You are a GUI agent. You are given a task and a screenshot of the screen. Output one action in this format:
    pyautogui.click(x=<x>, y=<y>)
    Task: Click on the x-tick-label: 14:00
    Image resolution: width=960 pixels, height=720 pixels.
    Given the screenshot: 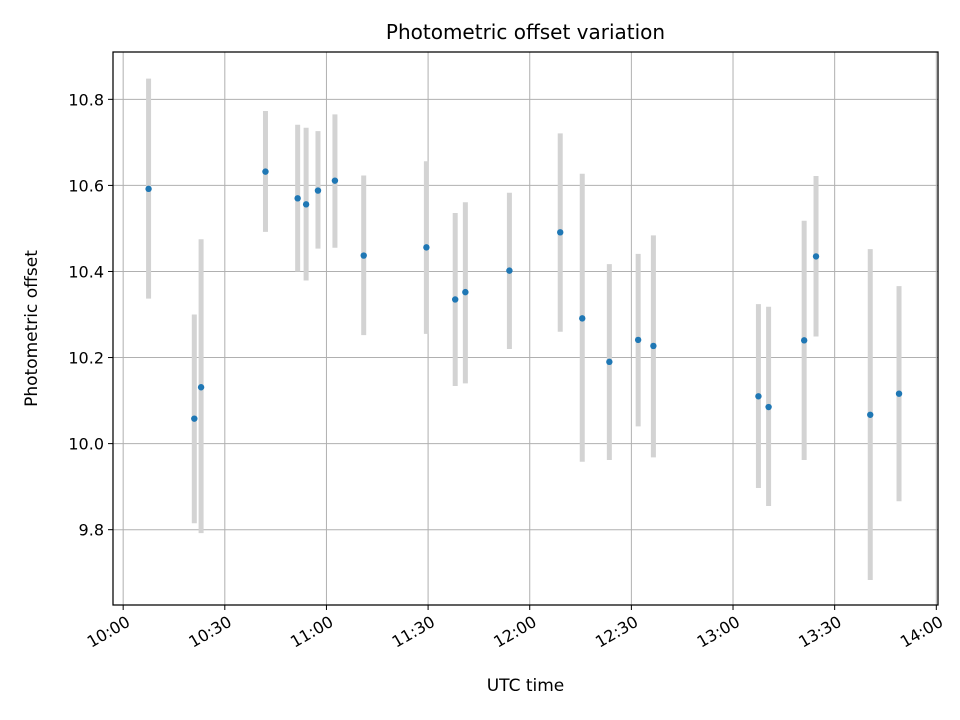 What is the action you would take?
    pyautogui.click(x=921, y=632)
    